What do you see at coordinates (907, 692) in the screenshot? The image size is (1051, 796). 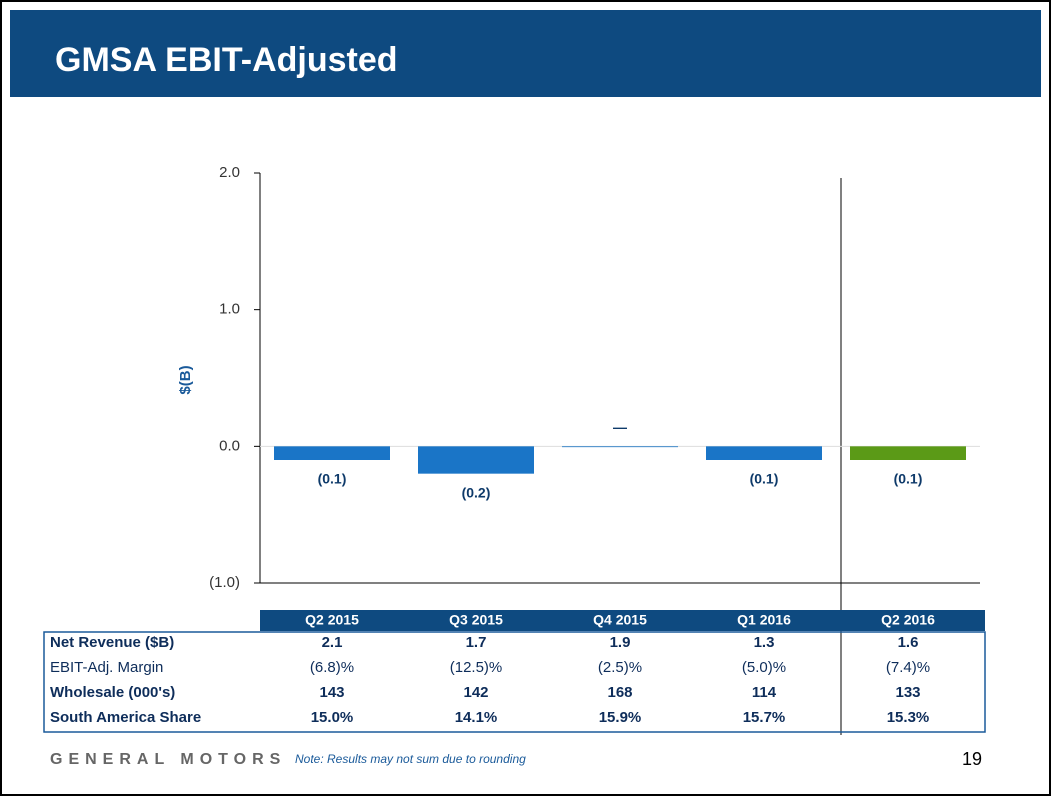 I see `table-cell: 133` at bounding box center [907, 692].